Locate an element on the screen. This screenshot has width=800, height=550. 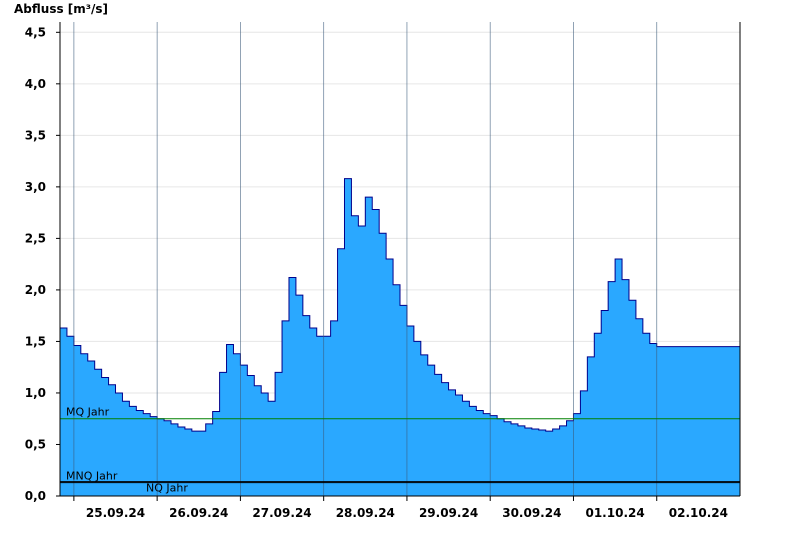
x-tick-label: 27.09.24 is located at coordinates (281, 513).